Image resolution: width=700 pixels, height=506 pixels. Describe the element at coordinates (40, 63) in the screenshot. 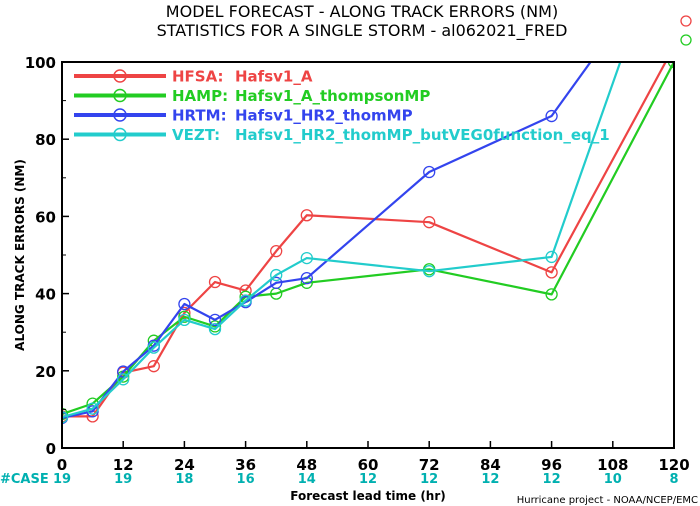

I see `y-tick-label: 100` at that location.